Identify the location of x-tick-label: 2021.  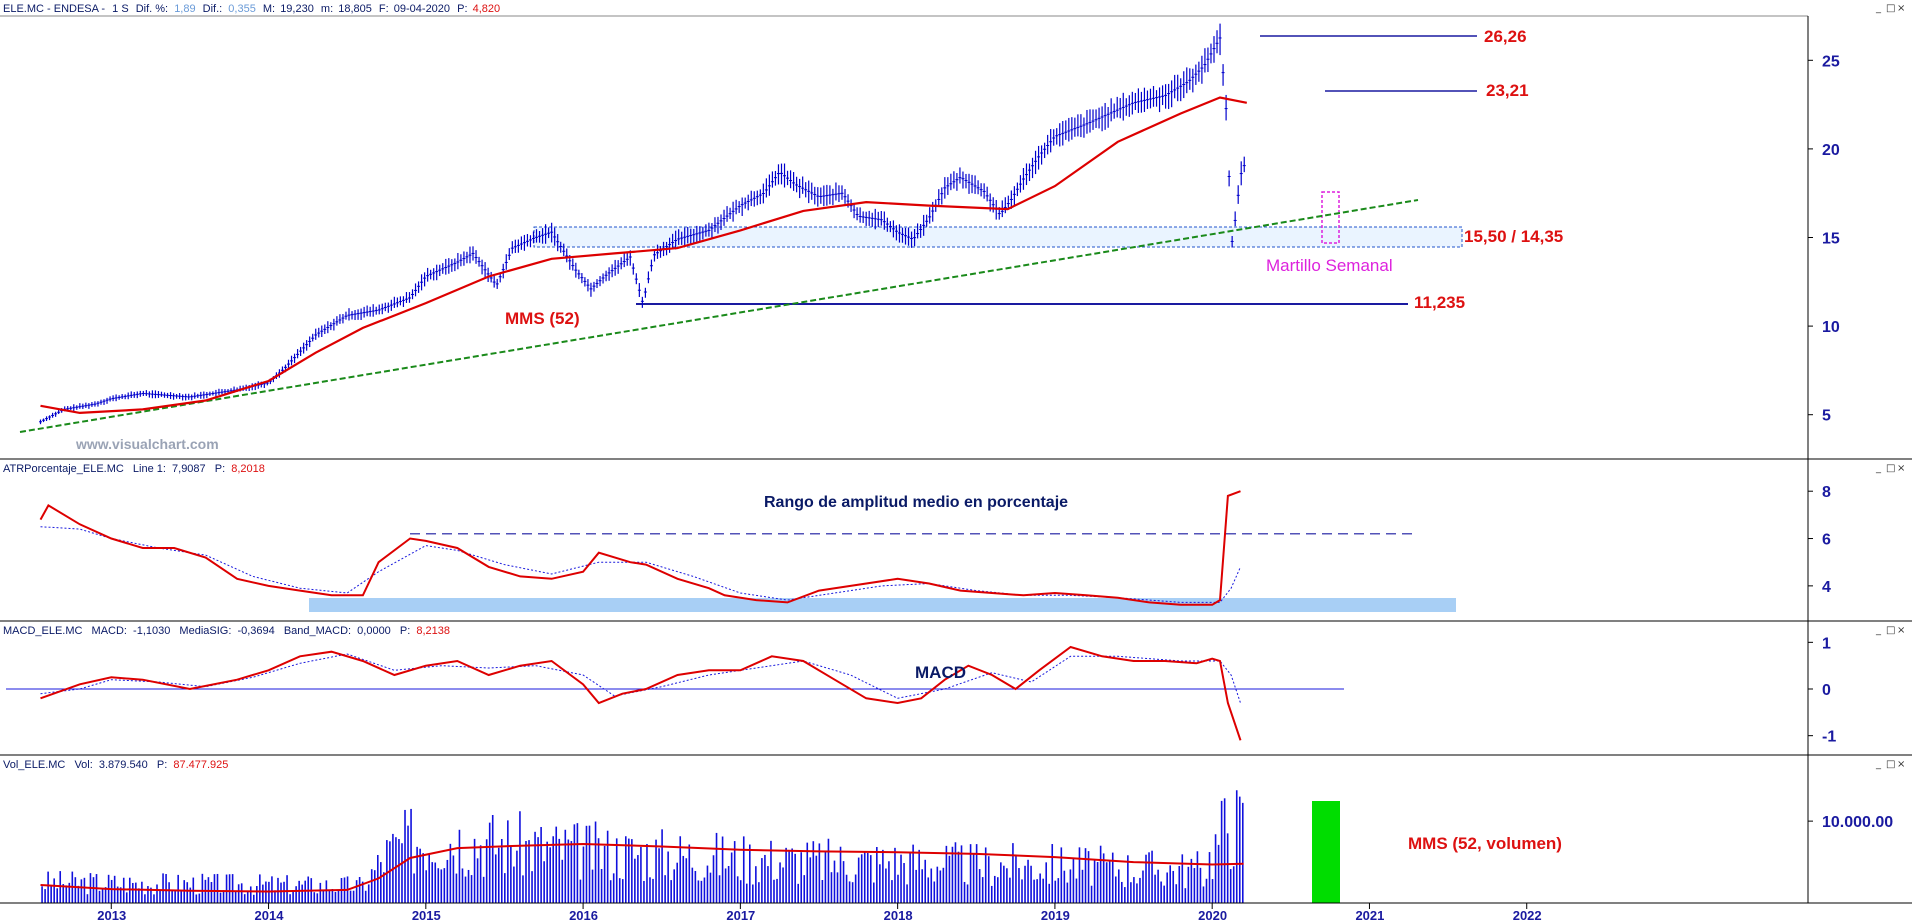
(1369, 915).